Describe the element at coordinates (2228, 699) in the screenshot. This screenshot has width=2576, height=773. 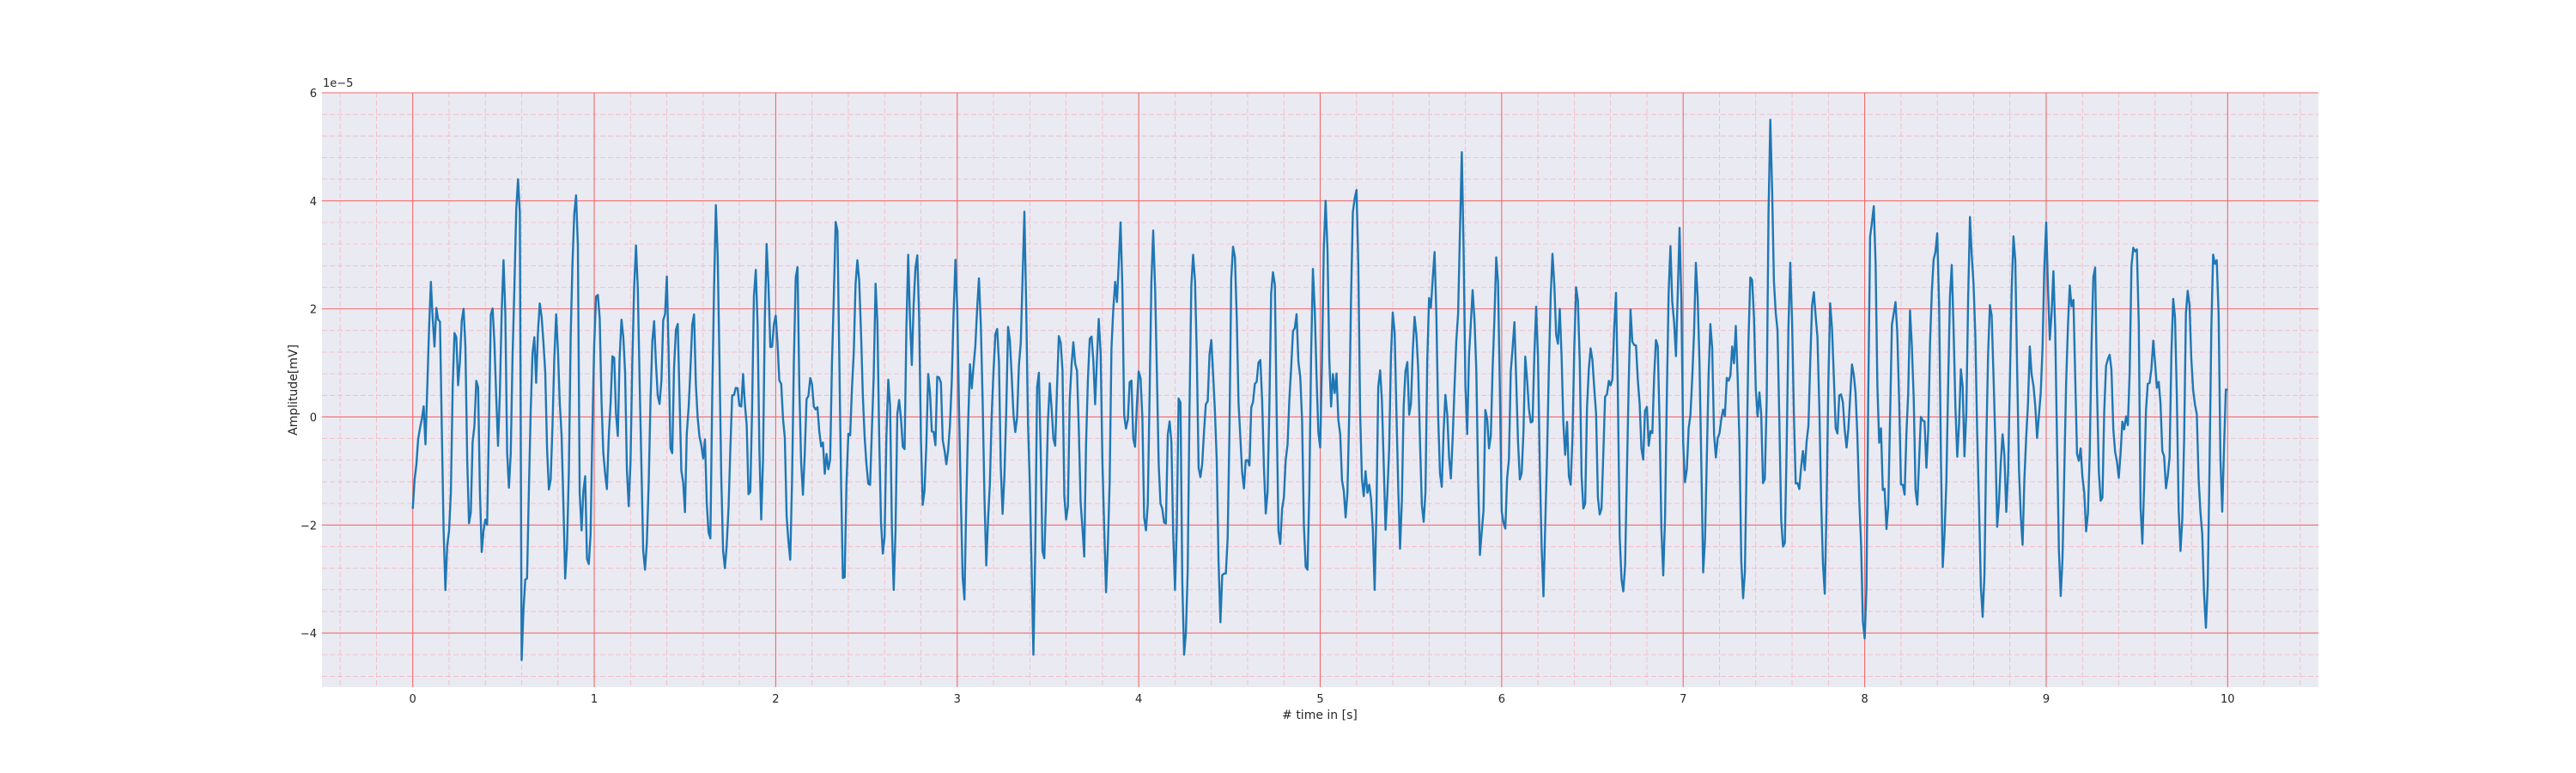
I see `x-tick-label: 10` at that location.